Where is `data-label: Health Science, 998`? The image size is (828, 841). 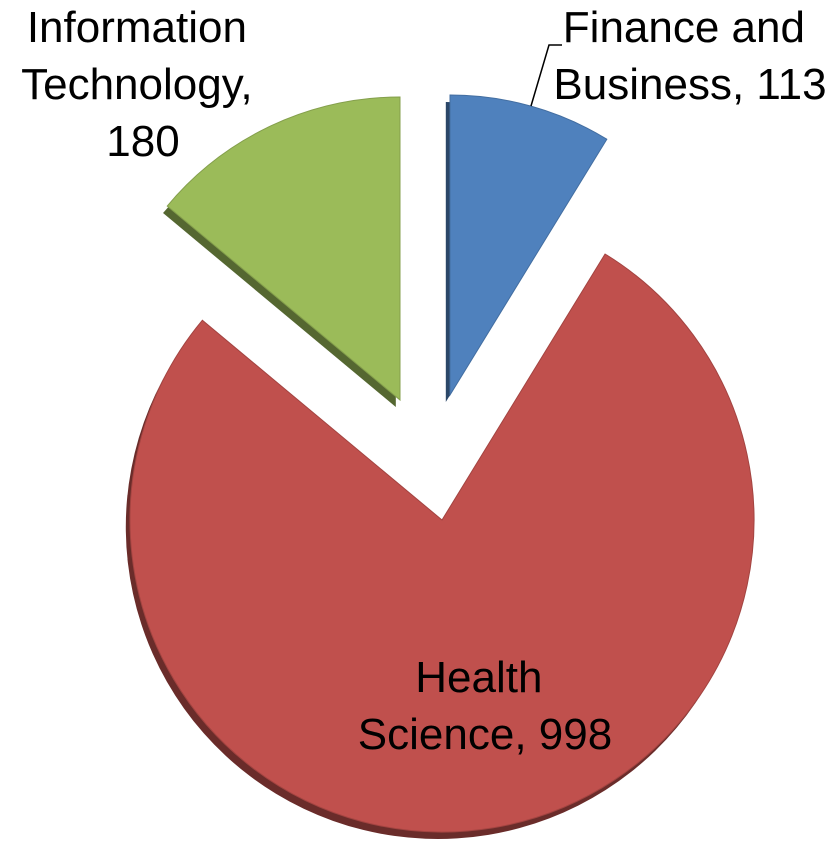 data-label: Health Science, 998 is located at coordinates (485, 706).